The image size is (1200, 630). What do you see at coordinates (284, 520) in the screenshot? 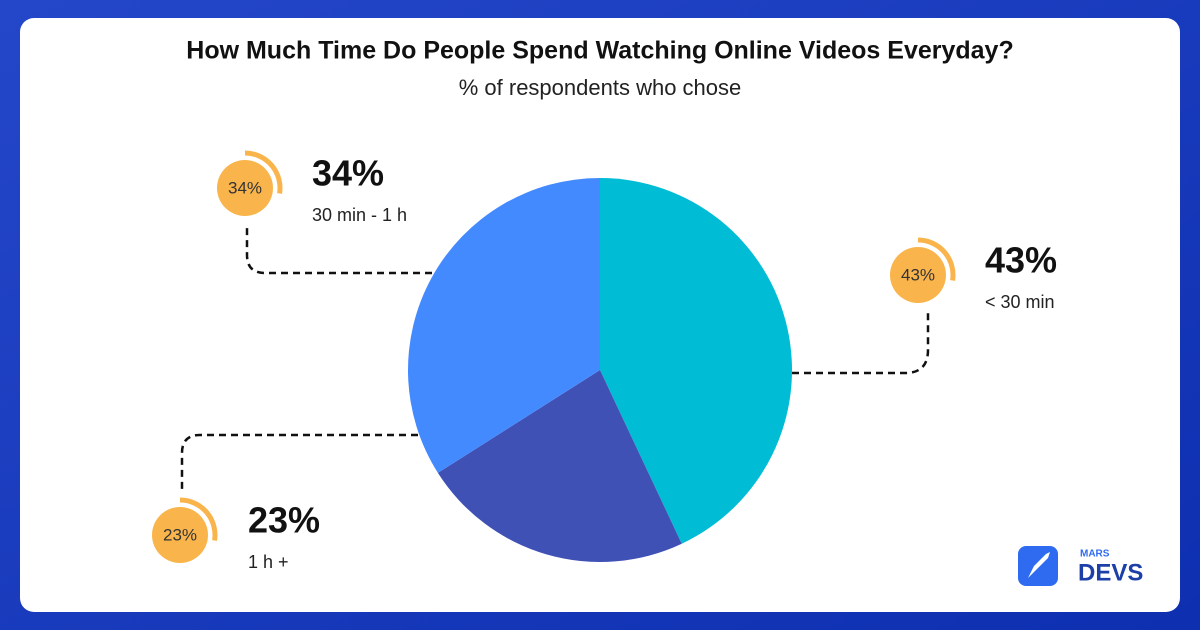
I see `value-label: 23%` at bounding box center [284, 520].